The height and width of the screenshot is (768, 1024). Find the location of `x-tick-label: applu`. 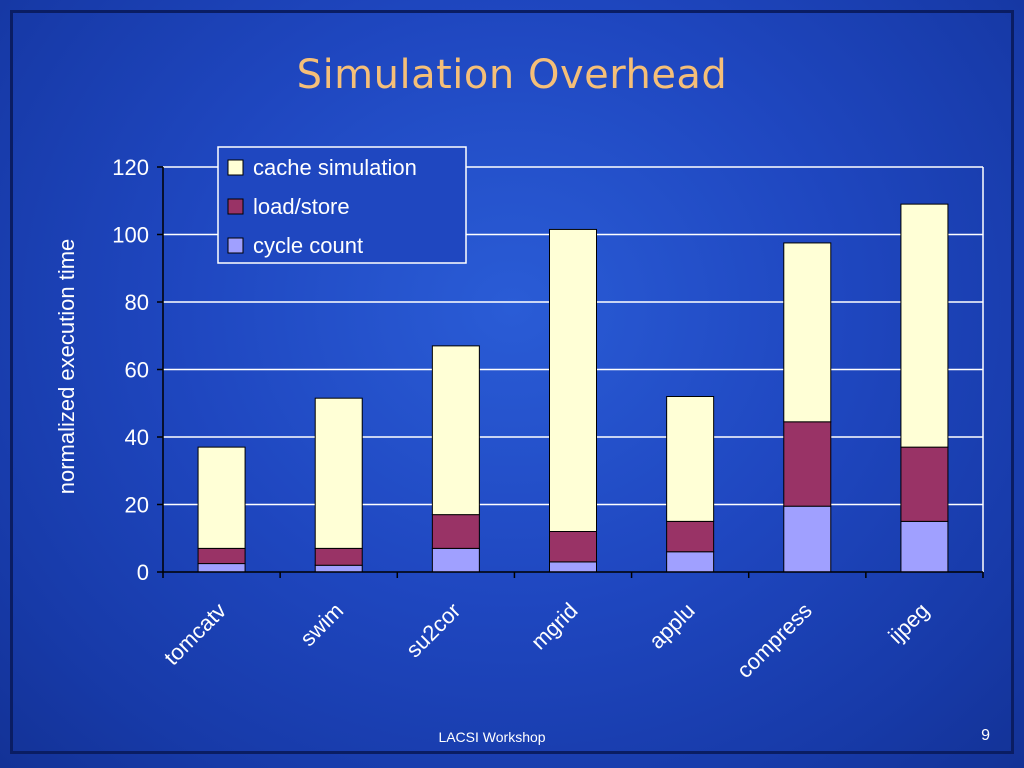

x-tick-label: applu is located at coordinates (672, 626).